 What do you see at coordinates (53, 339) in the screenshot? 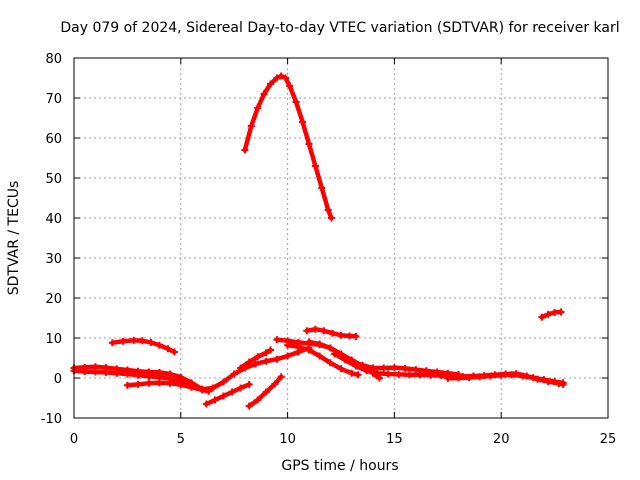
I see `y-tick-label: 10` at bounding box center [53, 339].